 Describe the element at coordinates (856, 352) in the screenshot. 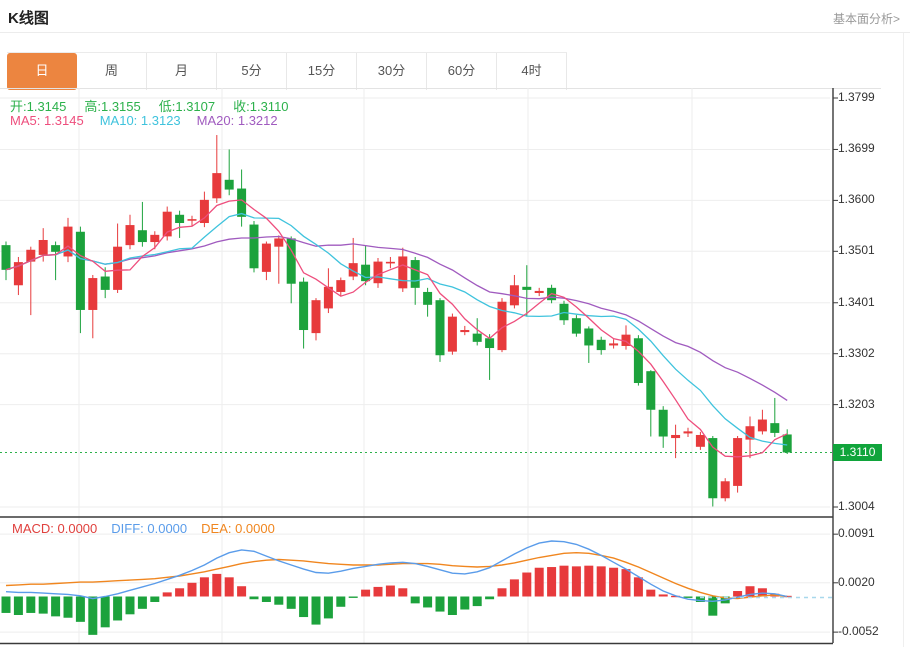

I see `price-axis-label: 1.3302` at that location.